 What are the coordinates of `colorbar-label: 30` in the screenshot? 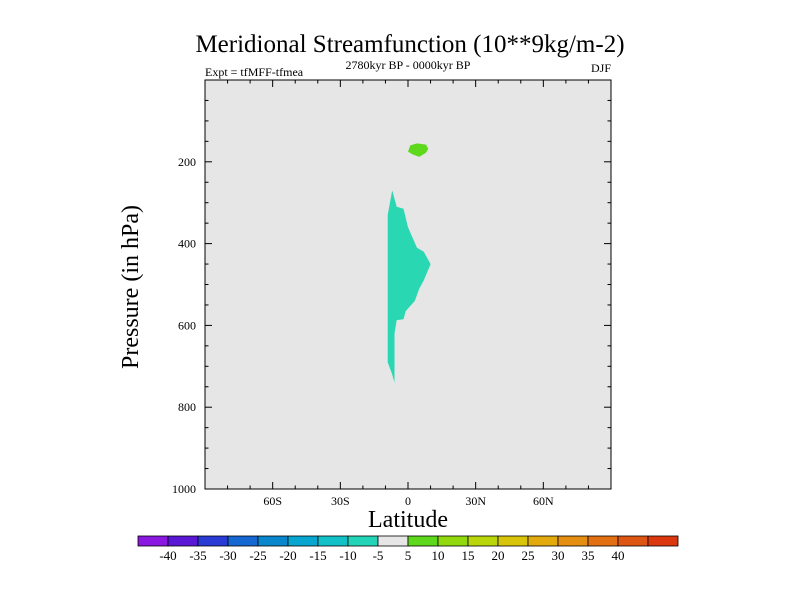 It's located at (558, 555).